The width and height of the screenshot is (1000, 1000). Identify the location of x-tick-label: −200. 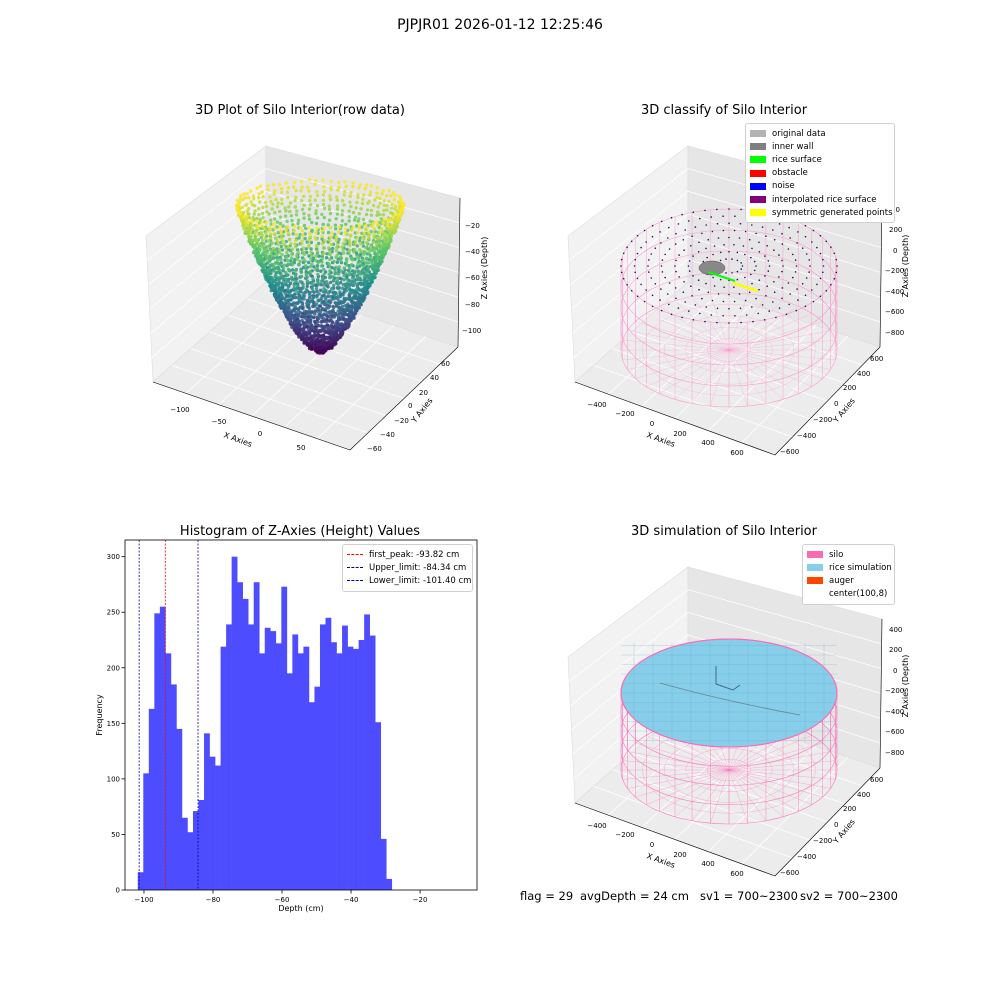
(624, 414).